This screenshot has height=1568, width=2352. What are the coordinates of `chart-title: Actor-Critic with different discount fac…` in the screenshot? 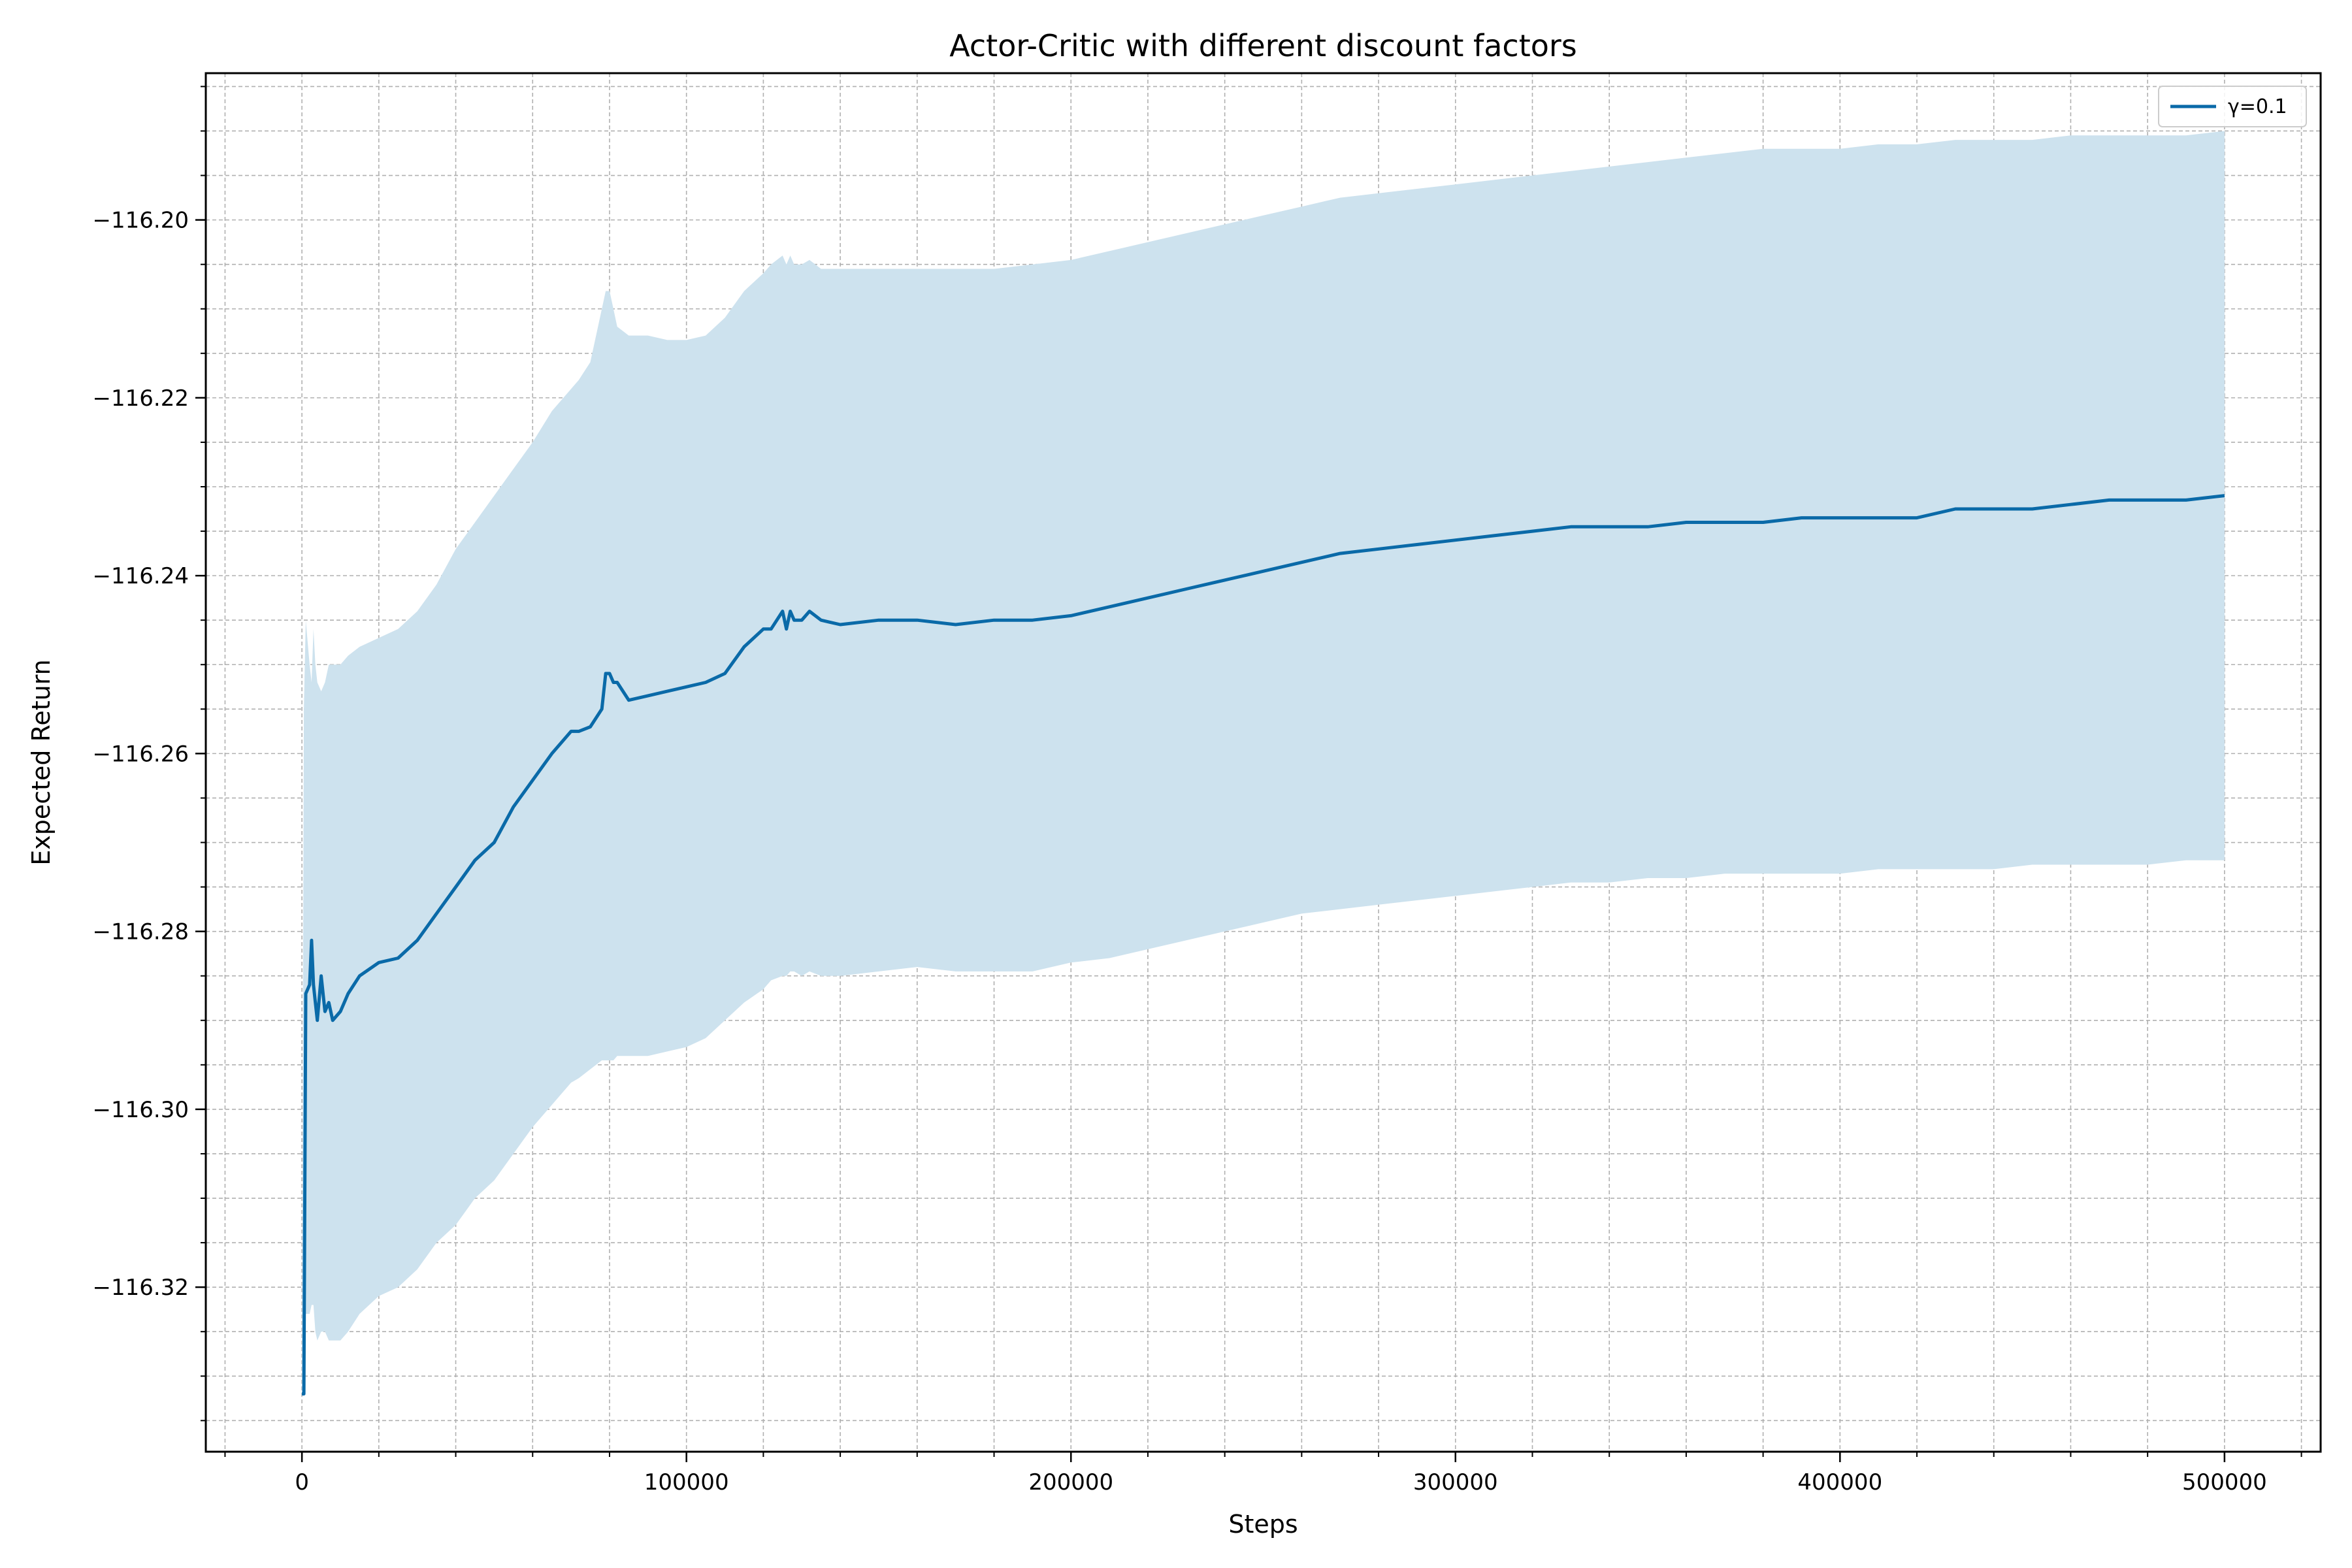 It's located at (1263, 45).